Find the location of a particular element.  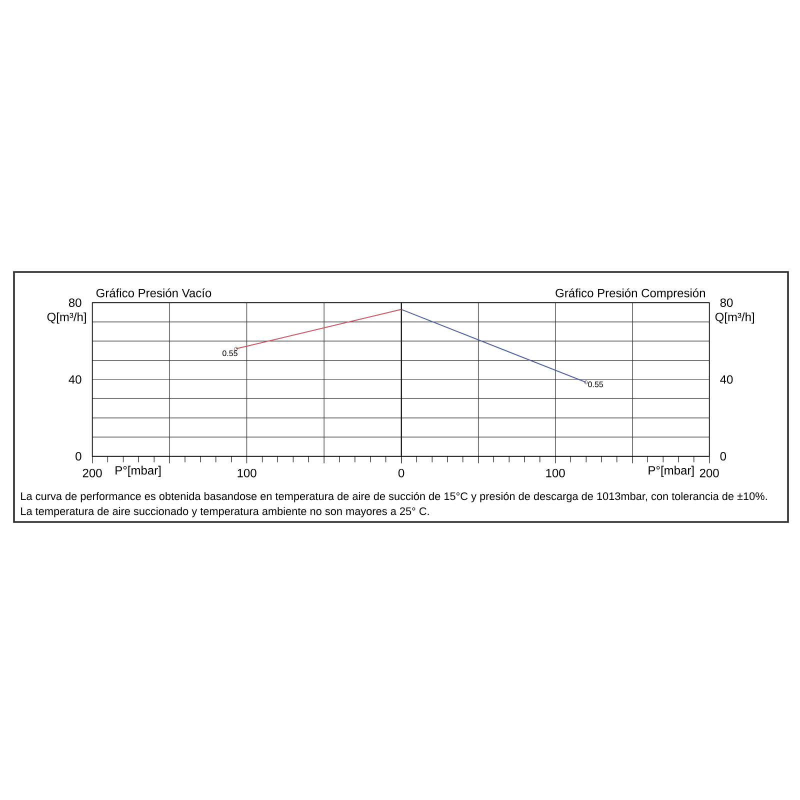

text: La temperatura de aire succionado y temperatura ambiente no son mayores a 25° C. is located at coordinates (225, 512).